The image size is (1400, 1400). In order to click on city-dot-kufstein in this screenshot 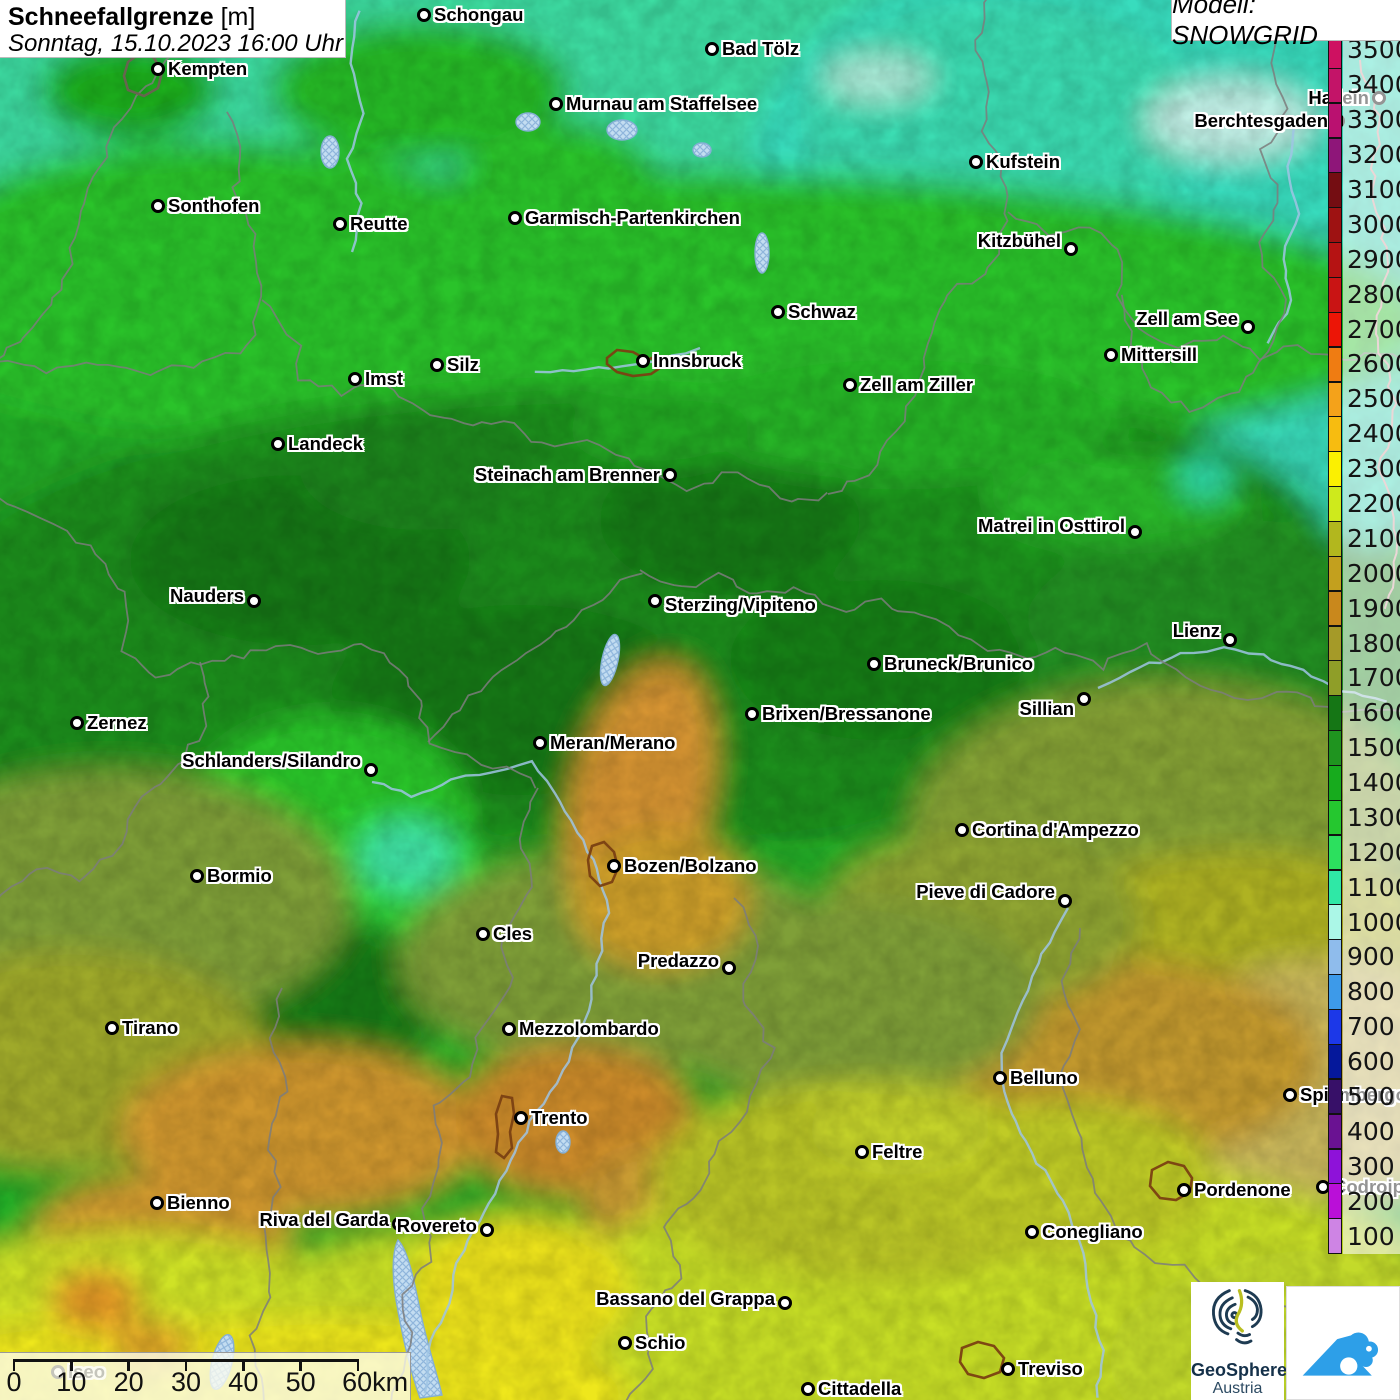, I will do `click(976, 162)`.